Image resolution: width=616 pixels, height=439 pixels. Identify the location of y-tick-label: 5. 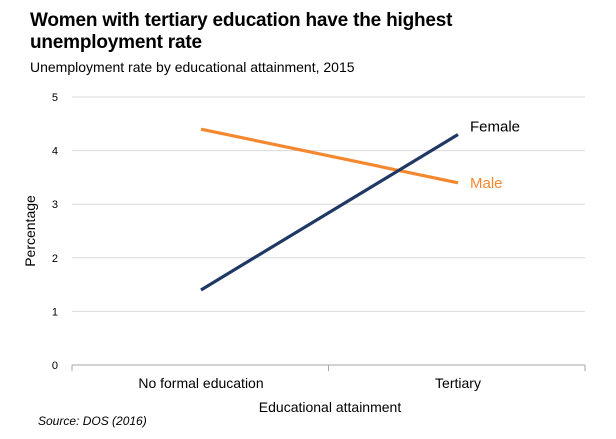
(55, 98).